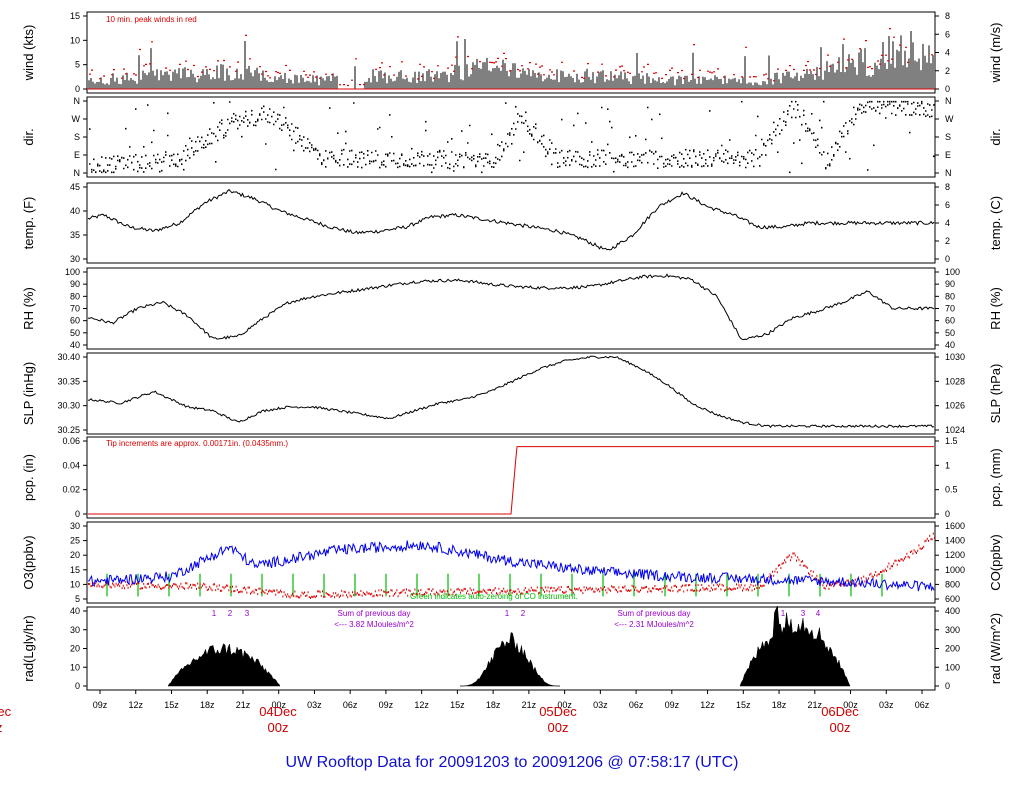  Describe the element at coordinates (995, 136) in the screenshot. I see `dir-right-axis-label: dir.` at that location.